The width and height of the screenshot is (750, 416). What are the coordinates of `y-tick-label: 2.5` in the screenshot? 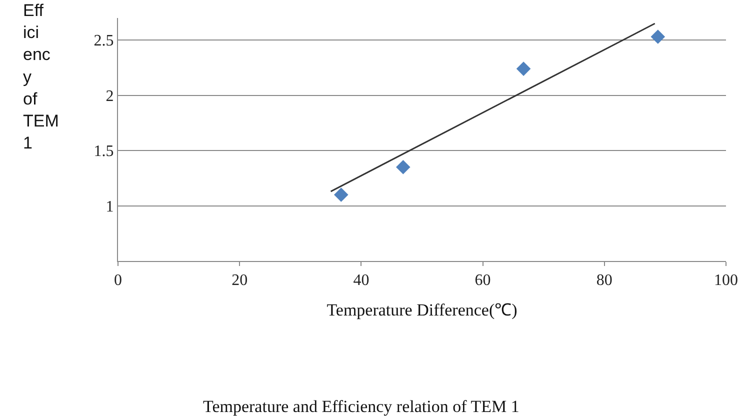 It's located at (104, 41).